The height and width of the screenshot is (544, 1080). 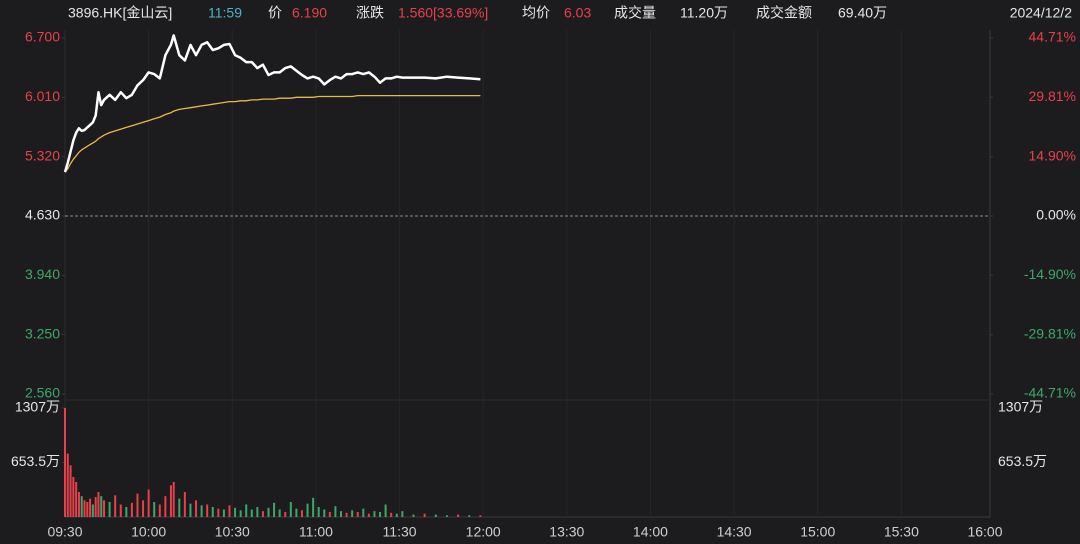 What do you see at coordinates (1052, 37) in the screenshot?
I see `y2-tick-label: 44.71%` at bounding box center [1052, 37].